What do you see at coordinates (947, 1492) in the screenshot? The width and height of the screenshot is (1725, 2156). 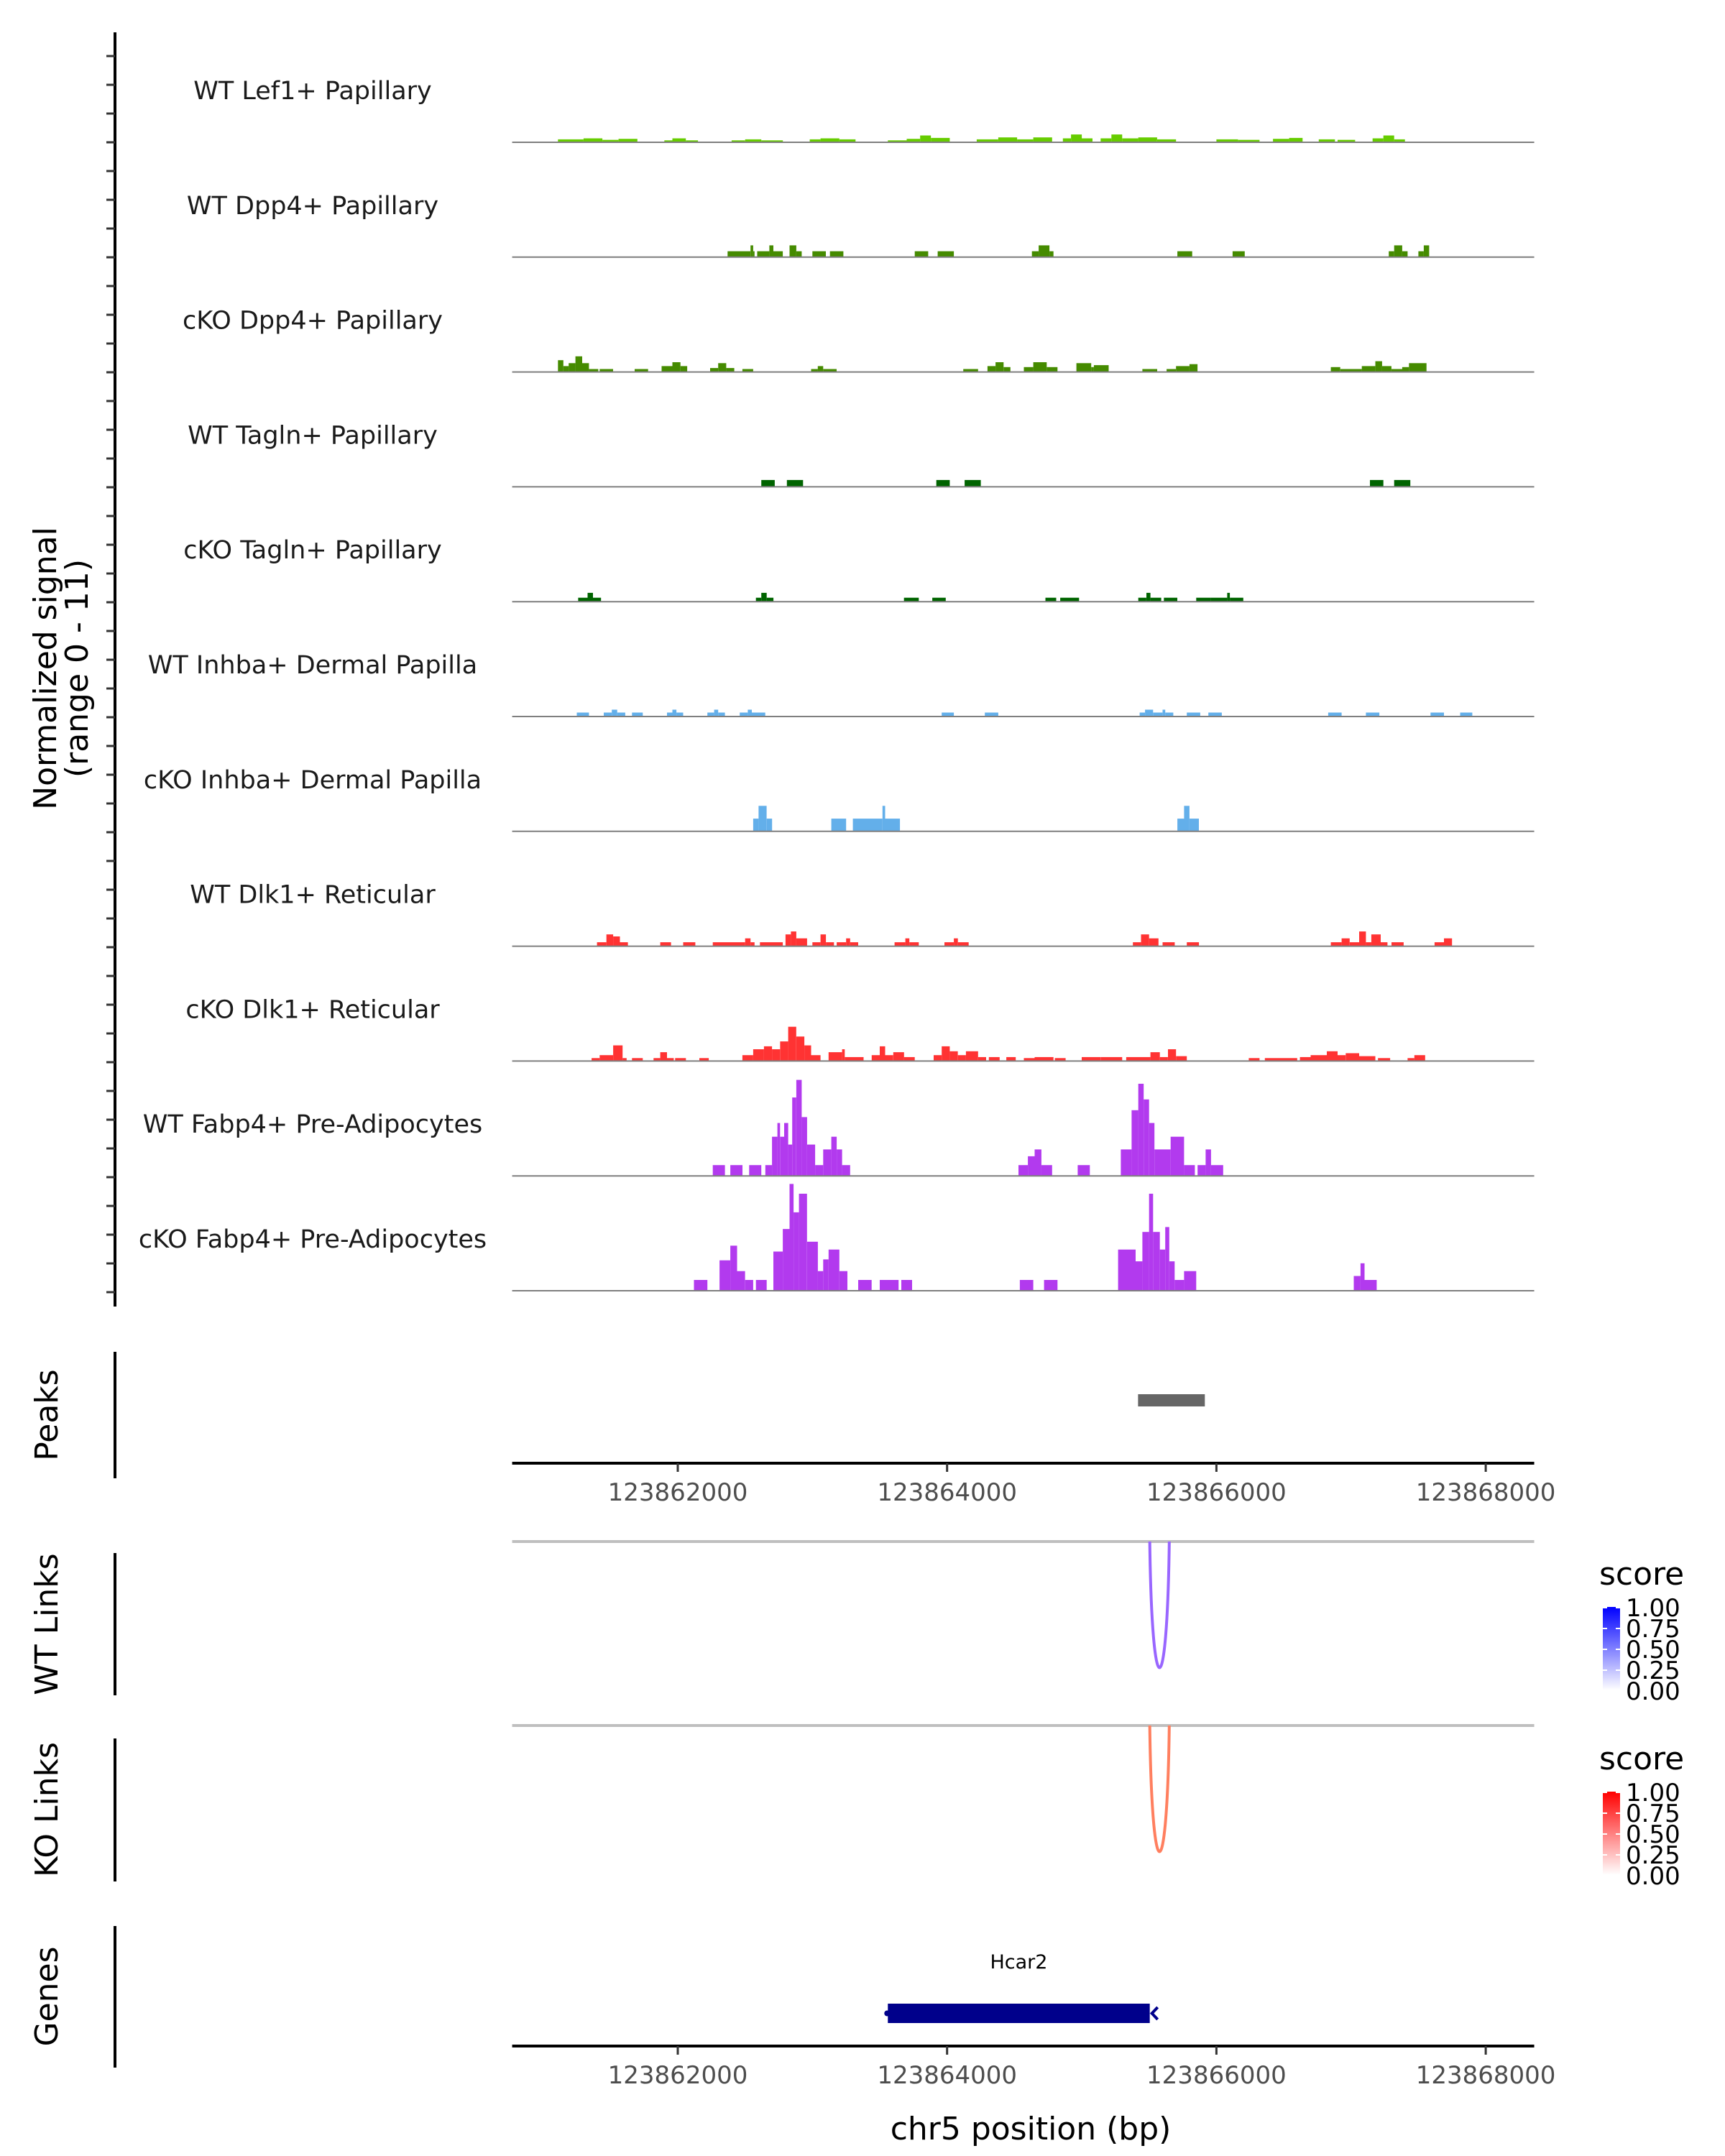 I see `x-tick-label: 123864000` at bounding box center [947, 1492].